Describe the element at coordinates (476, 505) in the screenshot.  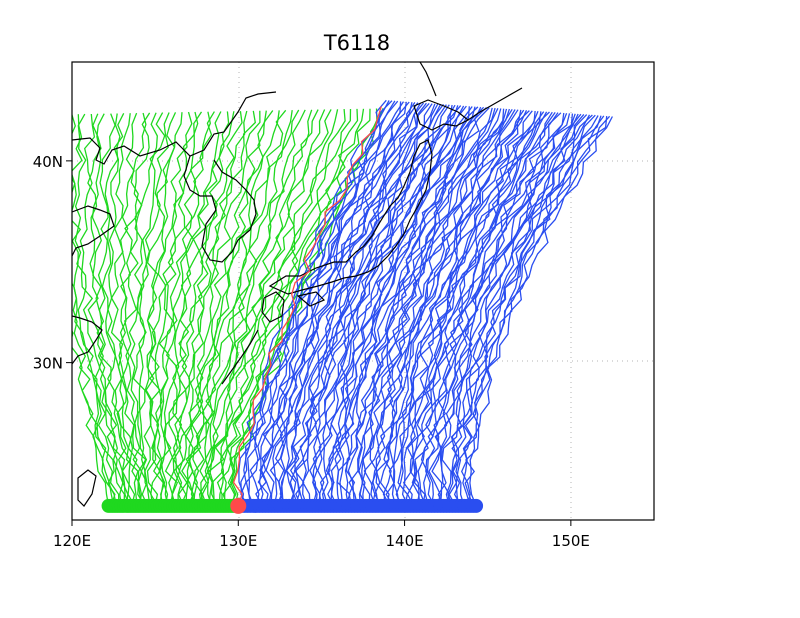
I see `start-point-east` at that location.